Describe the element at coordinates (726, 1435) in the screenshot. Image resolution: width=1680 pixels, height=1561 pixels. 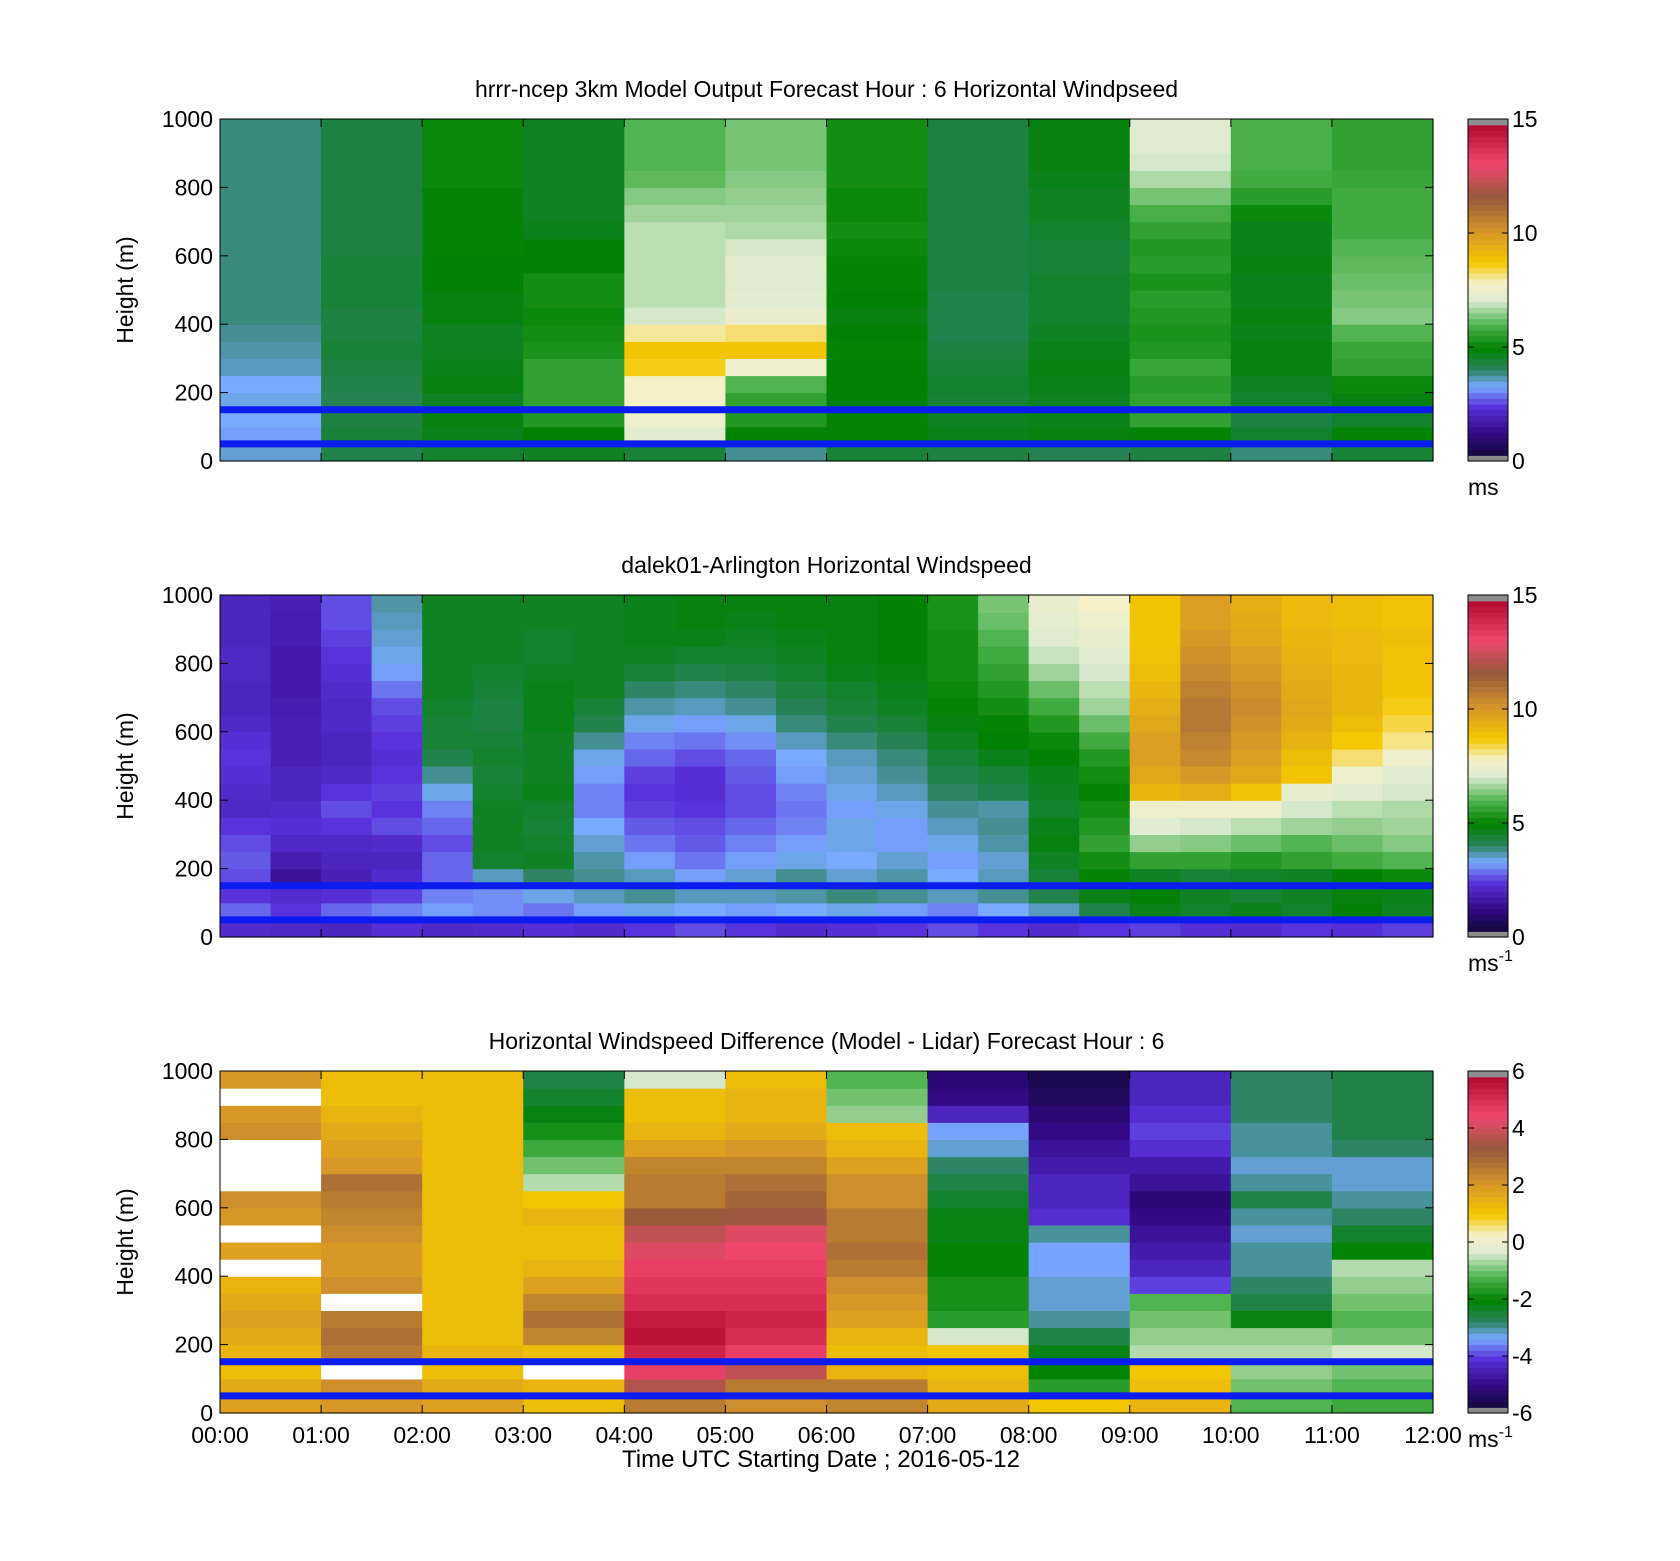
I see `x-tick-label: 05:00` at that location.